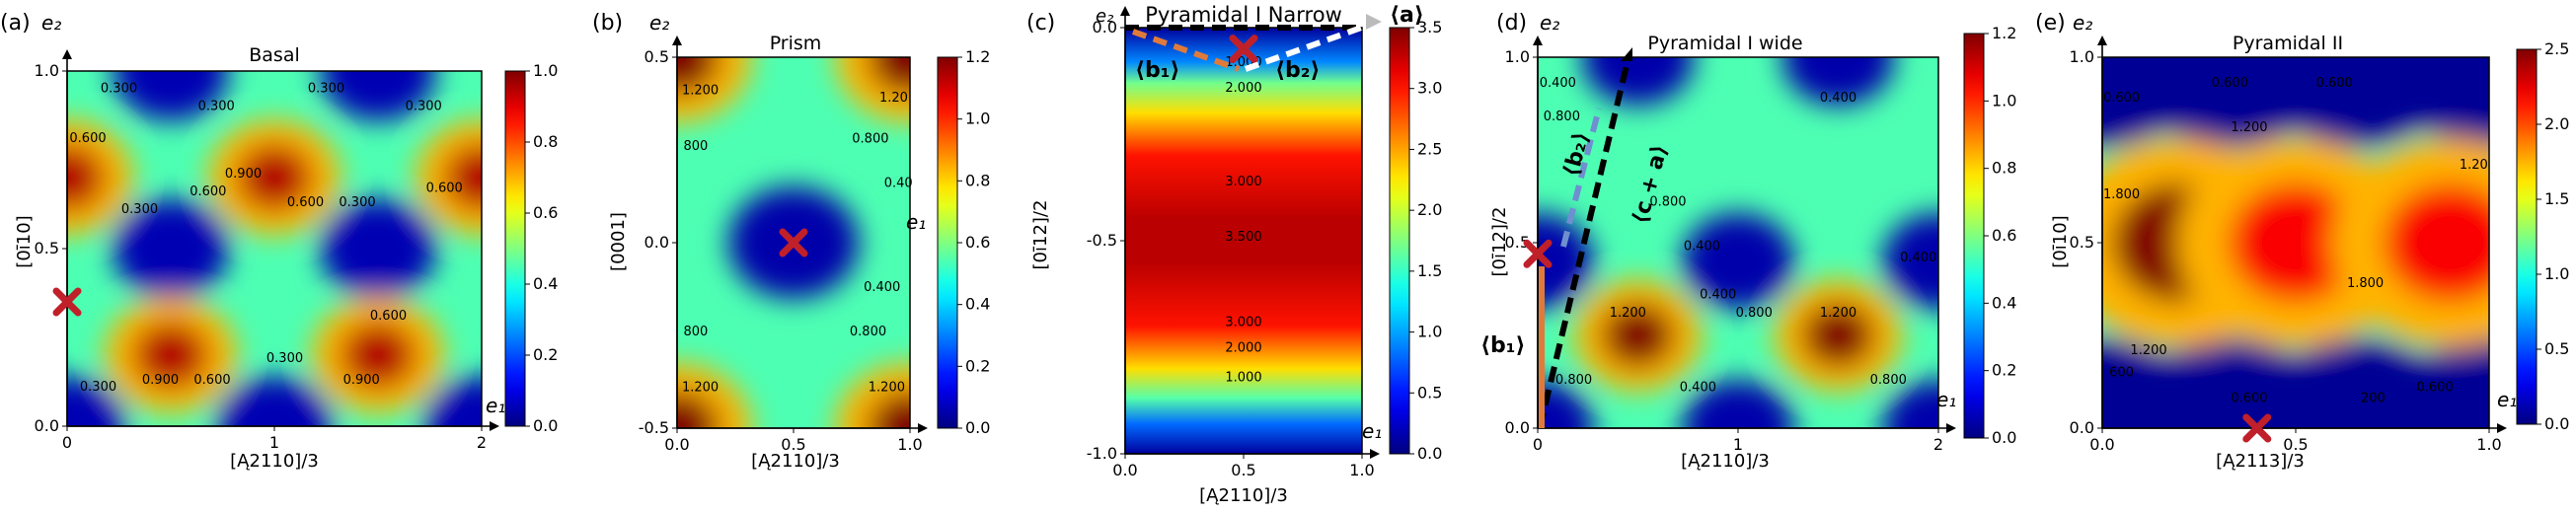 The image size is (2576, 513). Describe the element at coordinates (2050, 23) in the screenshot. I see `panel-e-label: (e)` at that location.